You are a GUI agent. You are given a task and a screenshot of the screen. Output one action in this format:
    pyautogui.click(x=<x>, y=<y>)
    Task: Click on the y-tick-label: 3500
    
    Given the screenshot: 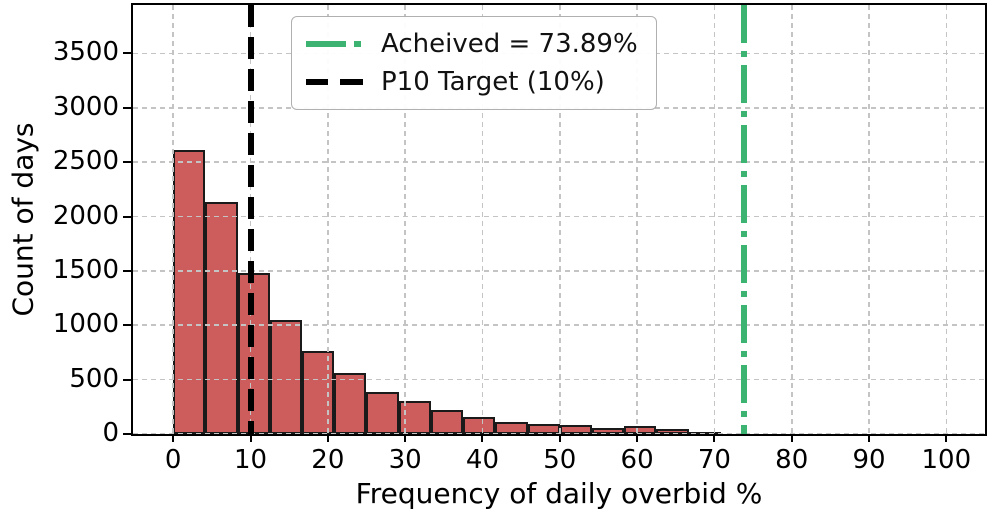 What is the action you would take?
    pyautogui.click(x=85, y=52)
    